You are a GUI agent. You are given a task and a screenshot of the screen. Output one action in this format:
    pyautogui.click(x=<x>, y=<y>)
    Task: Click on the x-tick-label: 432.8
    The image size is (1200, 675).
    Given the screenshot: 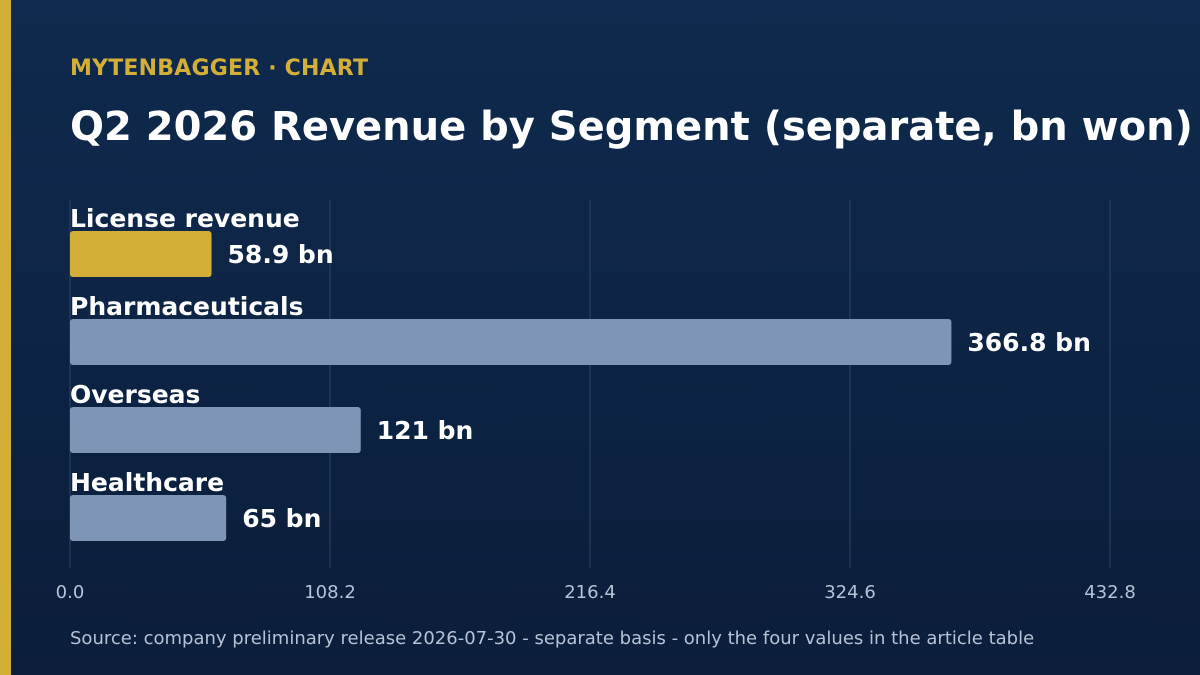 What is the action you would take?
    pyautogui.click(x=1110, y=592)
    